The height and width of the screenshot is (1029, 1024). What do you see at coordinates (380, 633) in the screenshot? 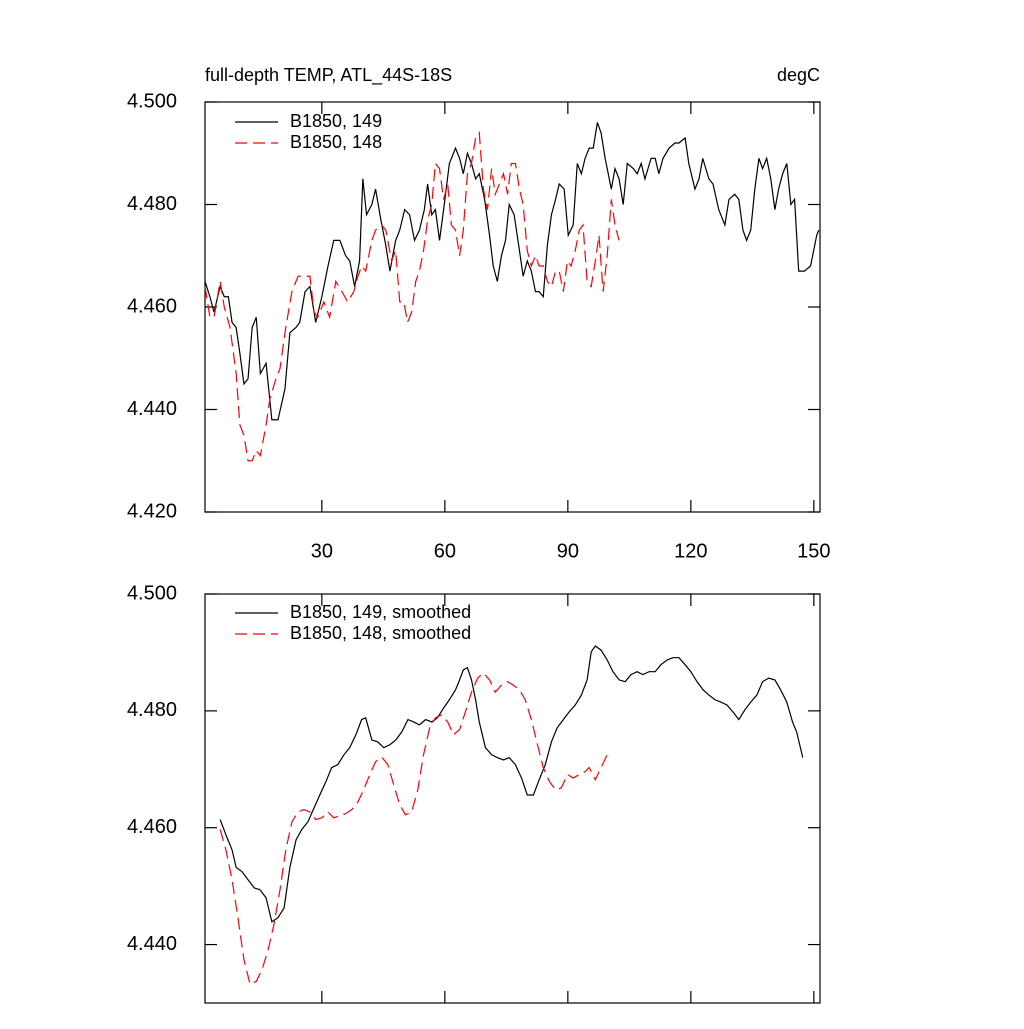
I see `legend-label: B1850, 148, smoothed` at bounding box center [380, 633].